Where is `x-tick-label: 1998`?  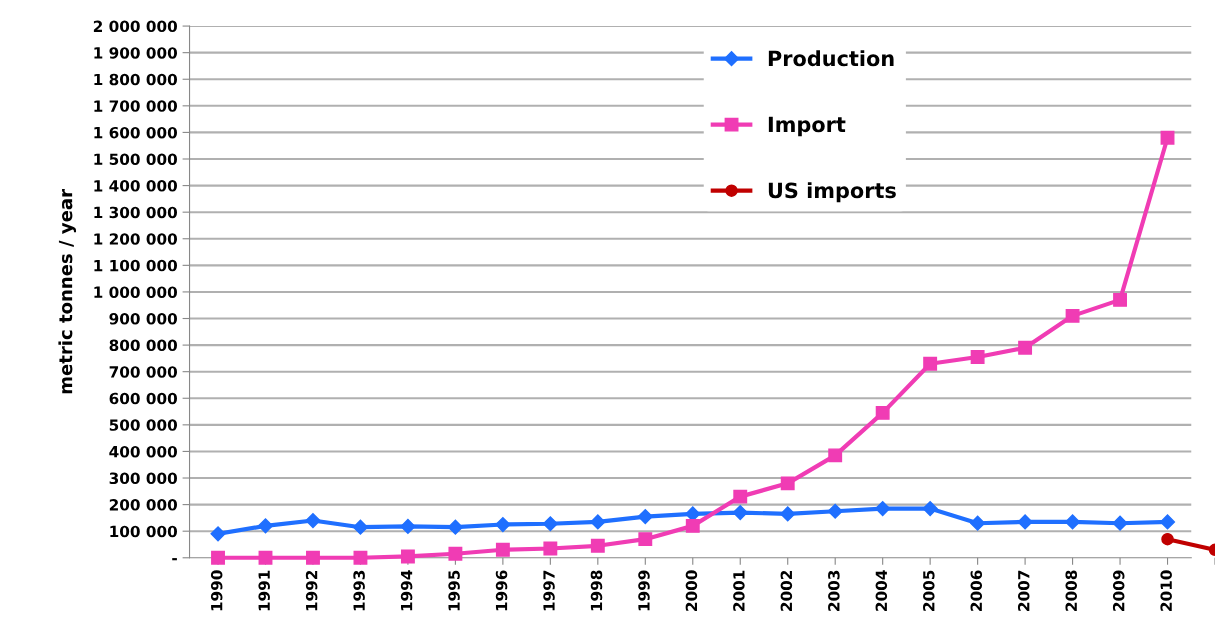 x-tick-label: 1998 is located at coordinates (596, 590).